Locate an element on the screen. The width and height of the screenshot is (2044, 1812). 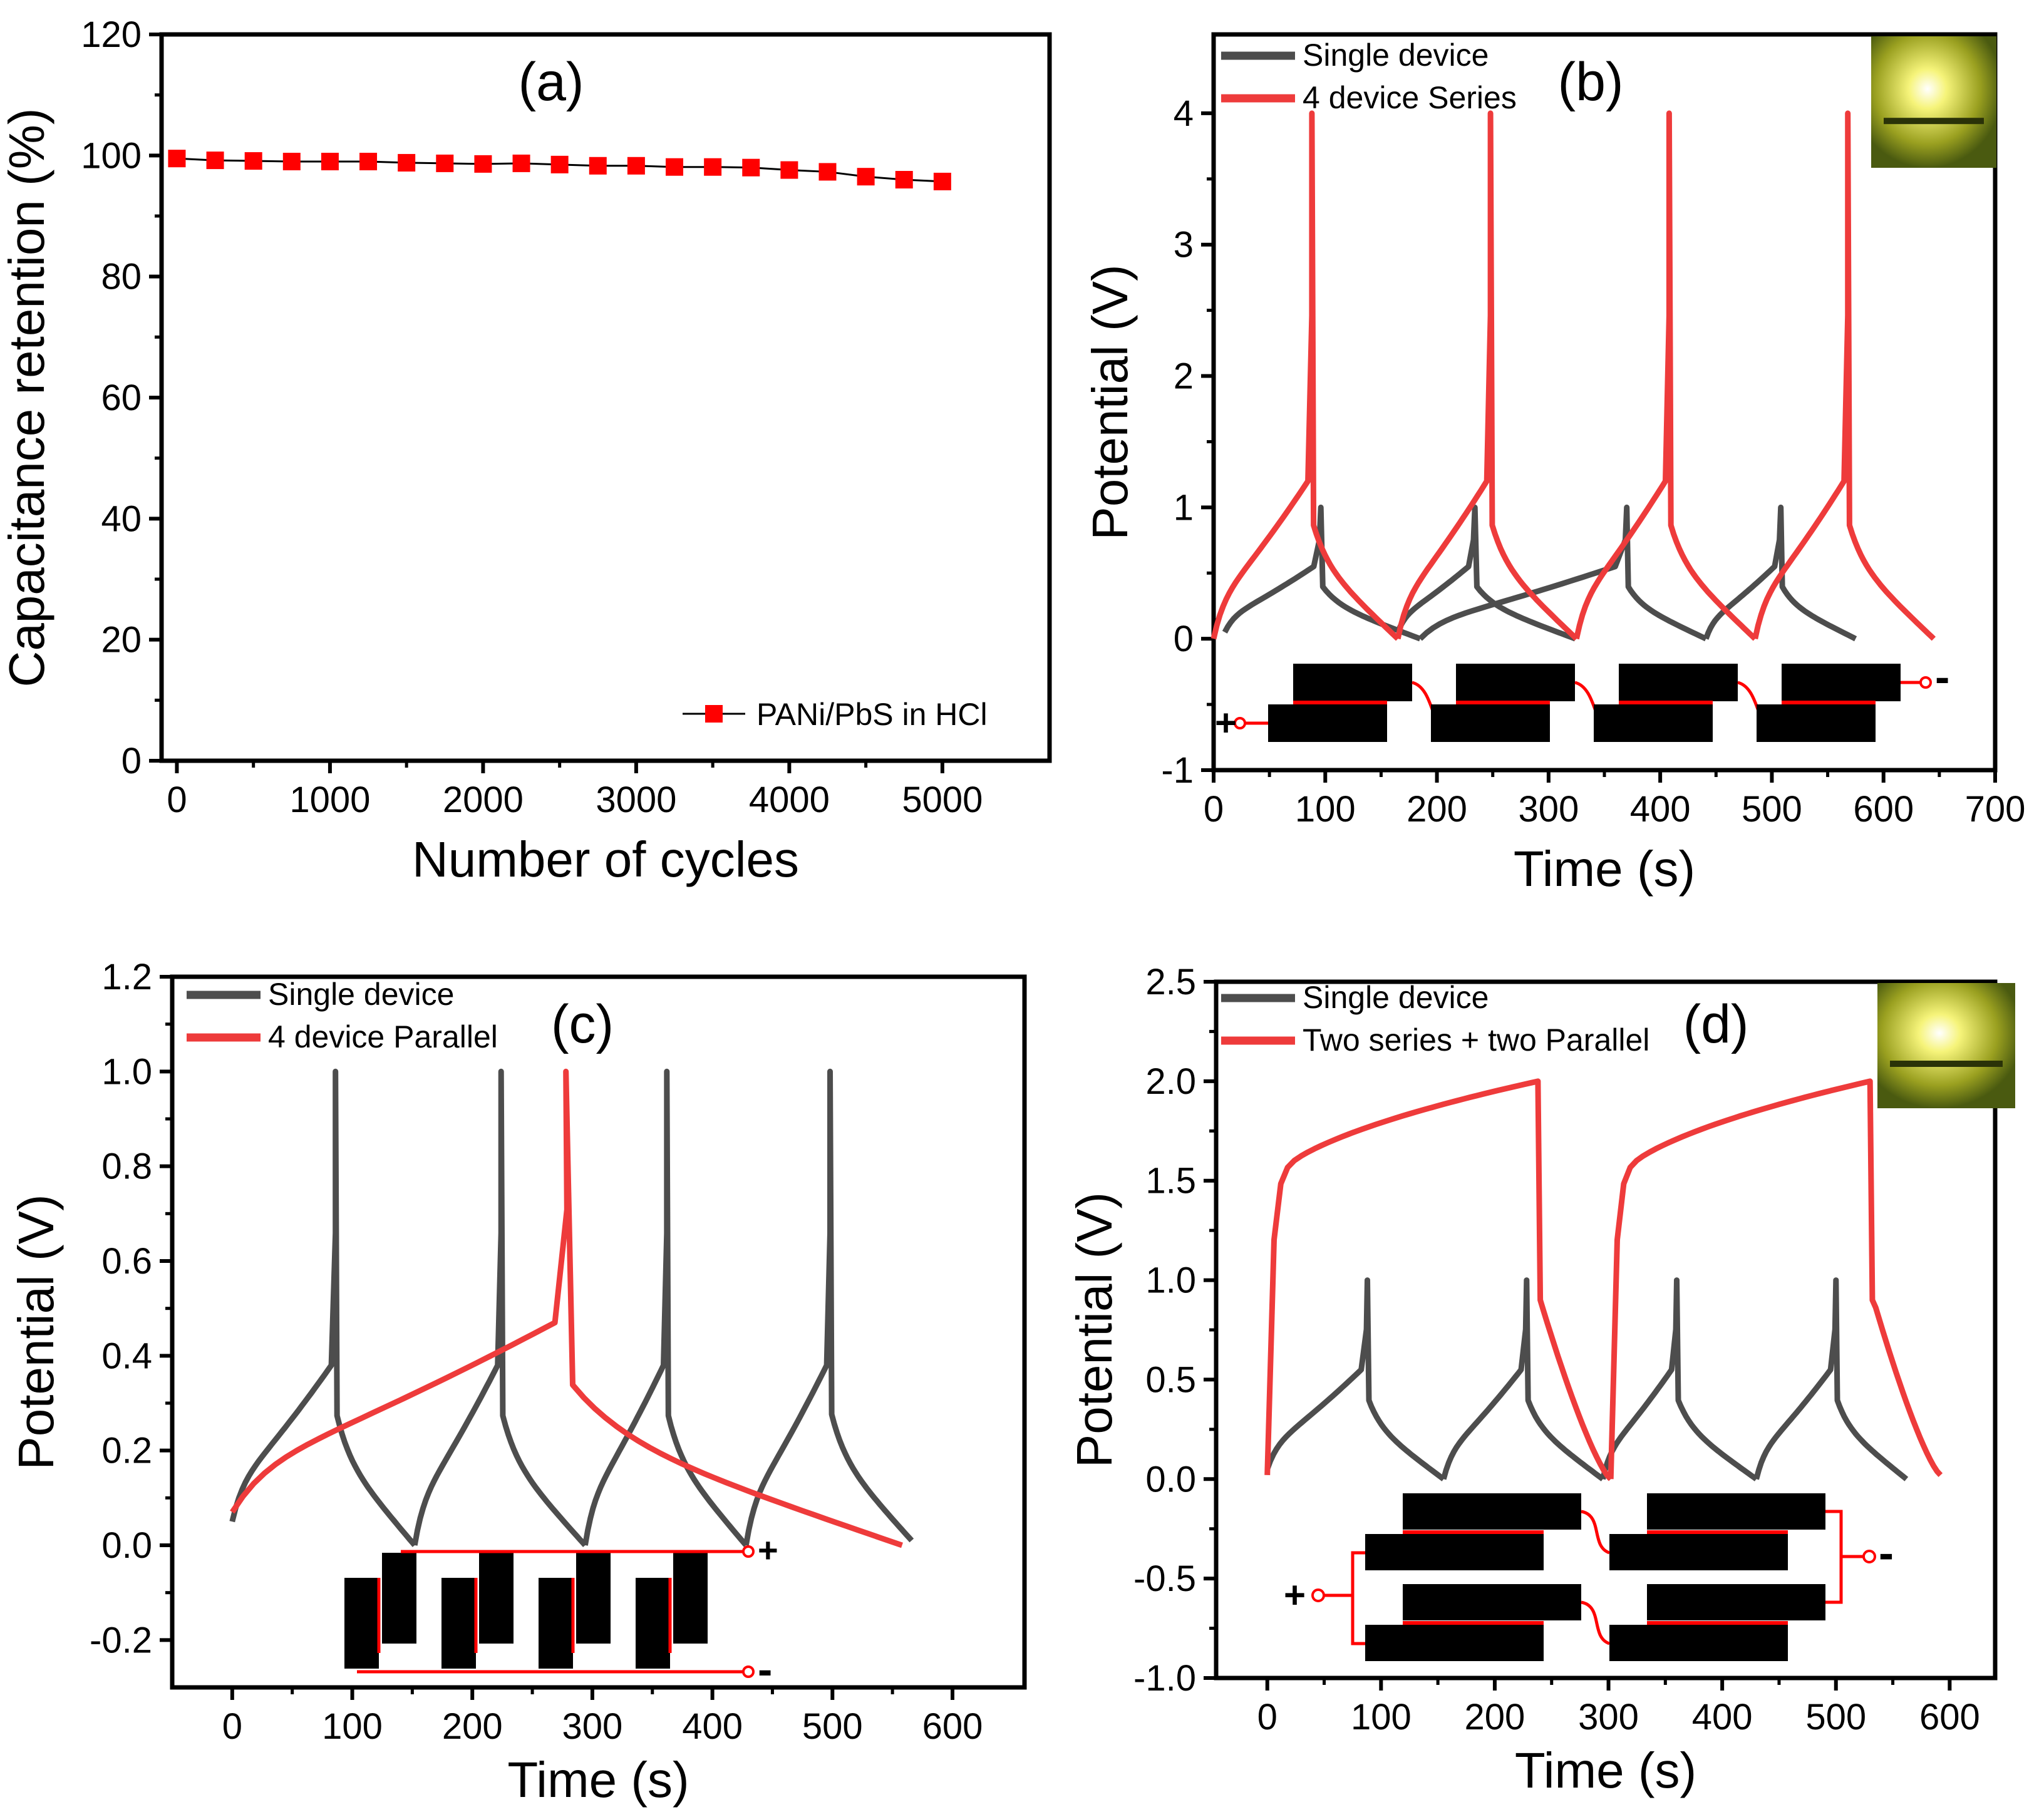
y-tick-label: 2 is located at coordinates (1184, 376).